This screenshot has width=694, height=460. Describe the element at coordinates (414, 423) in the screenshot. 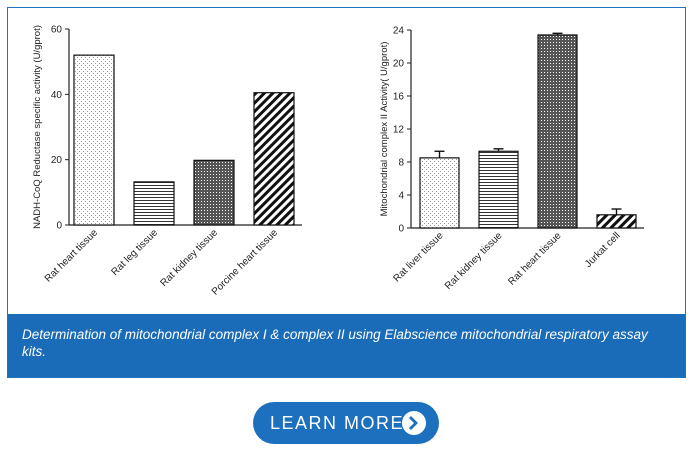

I see `chevron-right-icon` at that location.